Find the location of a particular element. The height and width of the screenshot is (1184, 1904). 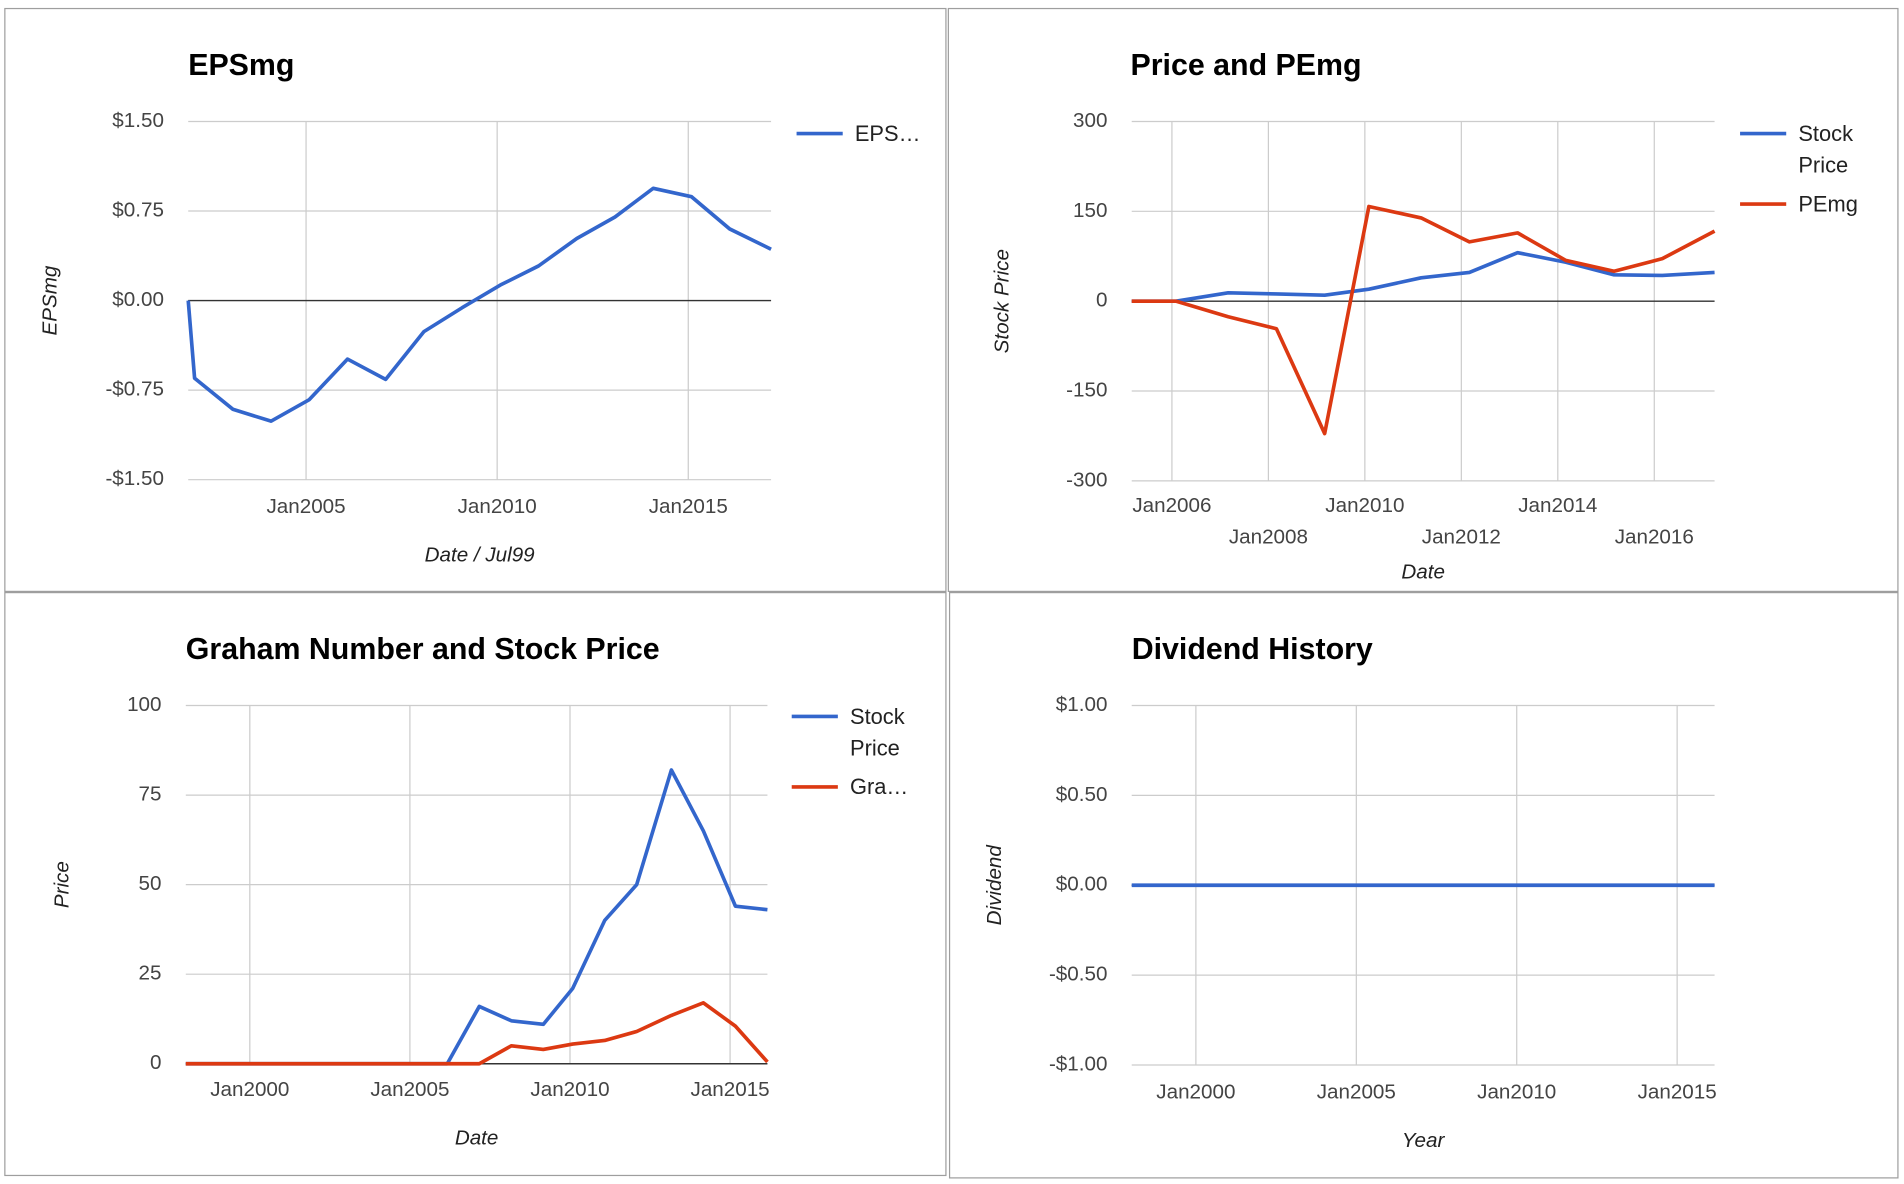

chart-title: Dividend History is located at coordinates (1252, 649).